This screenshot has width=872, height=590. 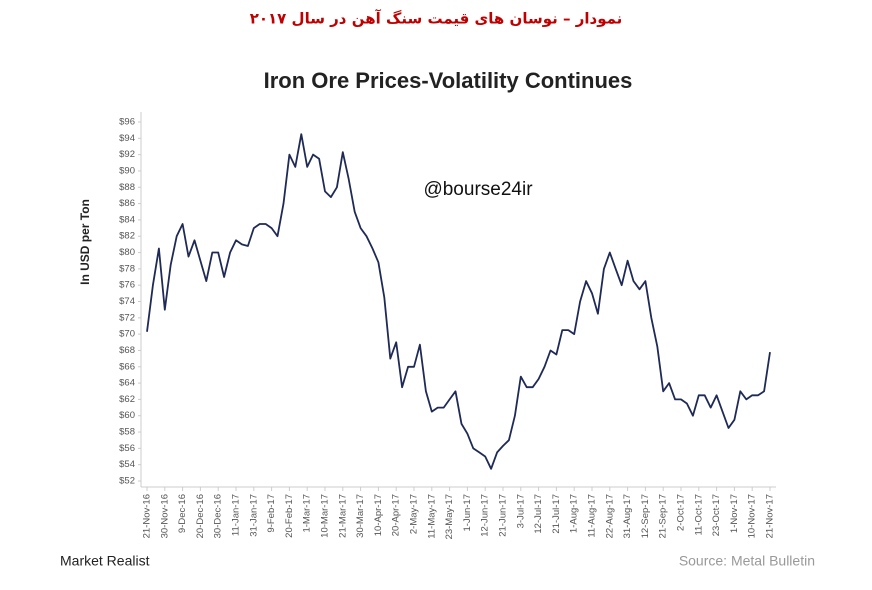 What do you see at coordinates (182, 513) in the screenshot?
I see `x-tick-label: 9-Dec-16` at bounding box center [182, 513].